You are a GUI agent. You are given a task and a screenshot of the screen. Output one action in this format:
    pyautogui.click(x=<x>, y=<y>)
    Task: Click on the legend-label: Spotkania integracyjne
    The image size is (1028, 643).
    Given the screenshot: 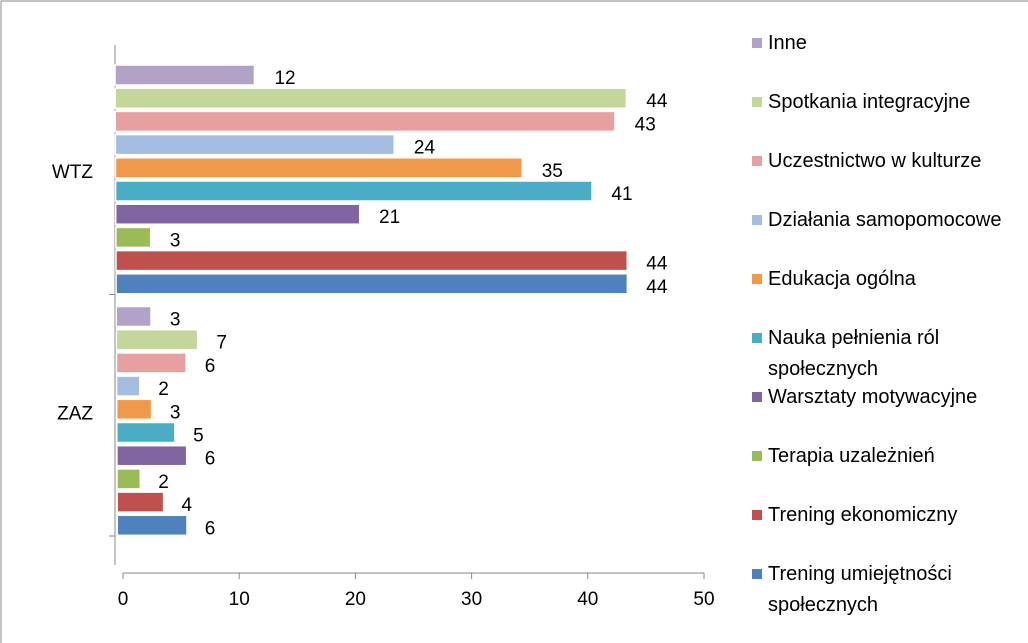 What is the action you would take?
    pyautogui.click(x=869, y=102)
    